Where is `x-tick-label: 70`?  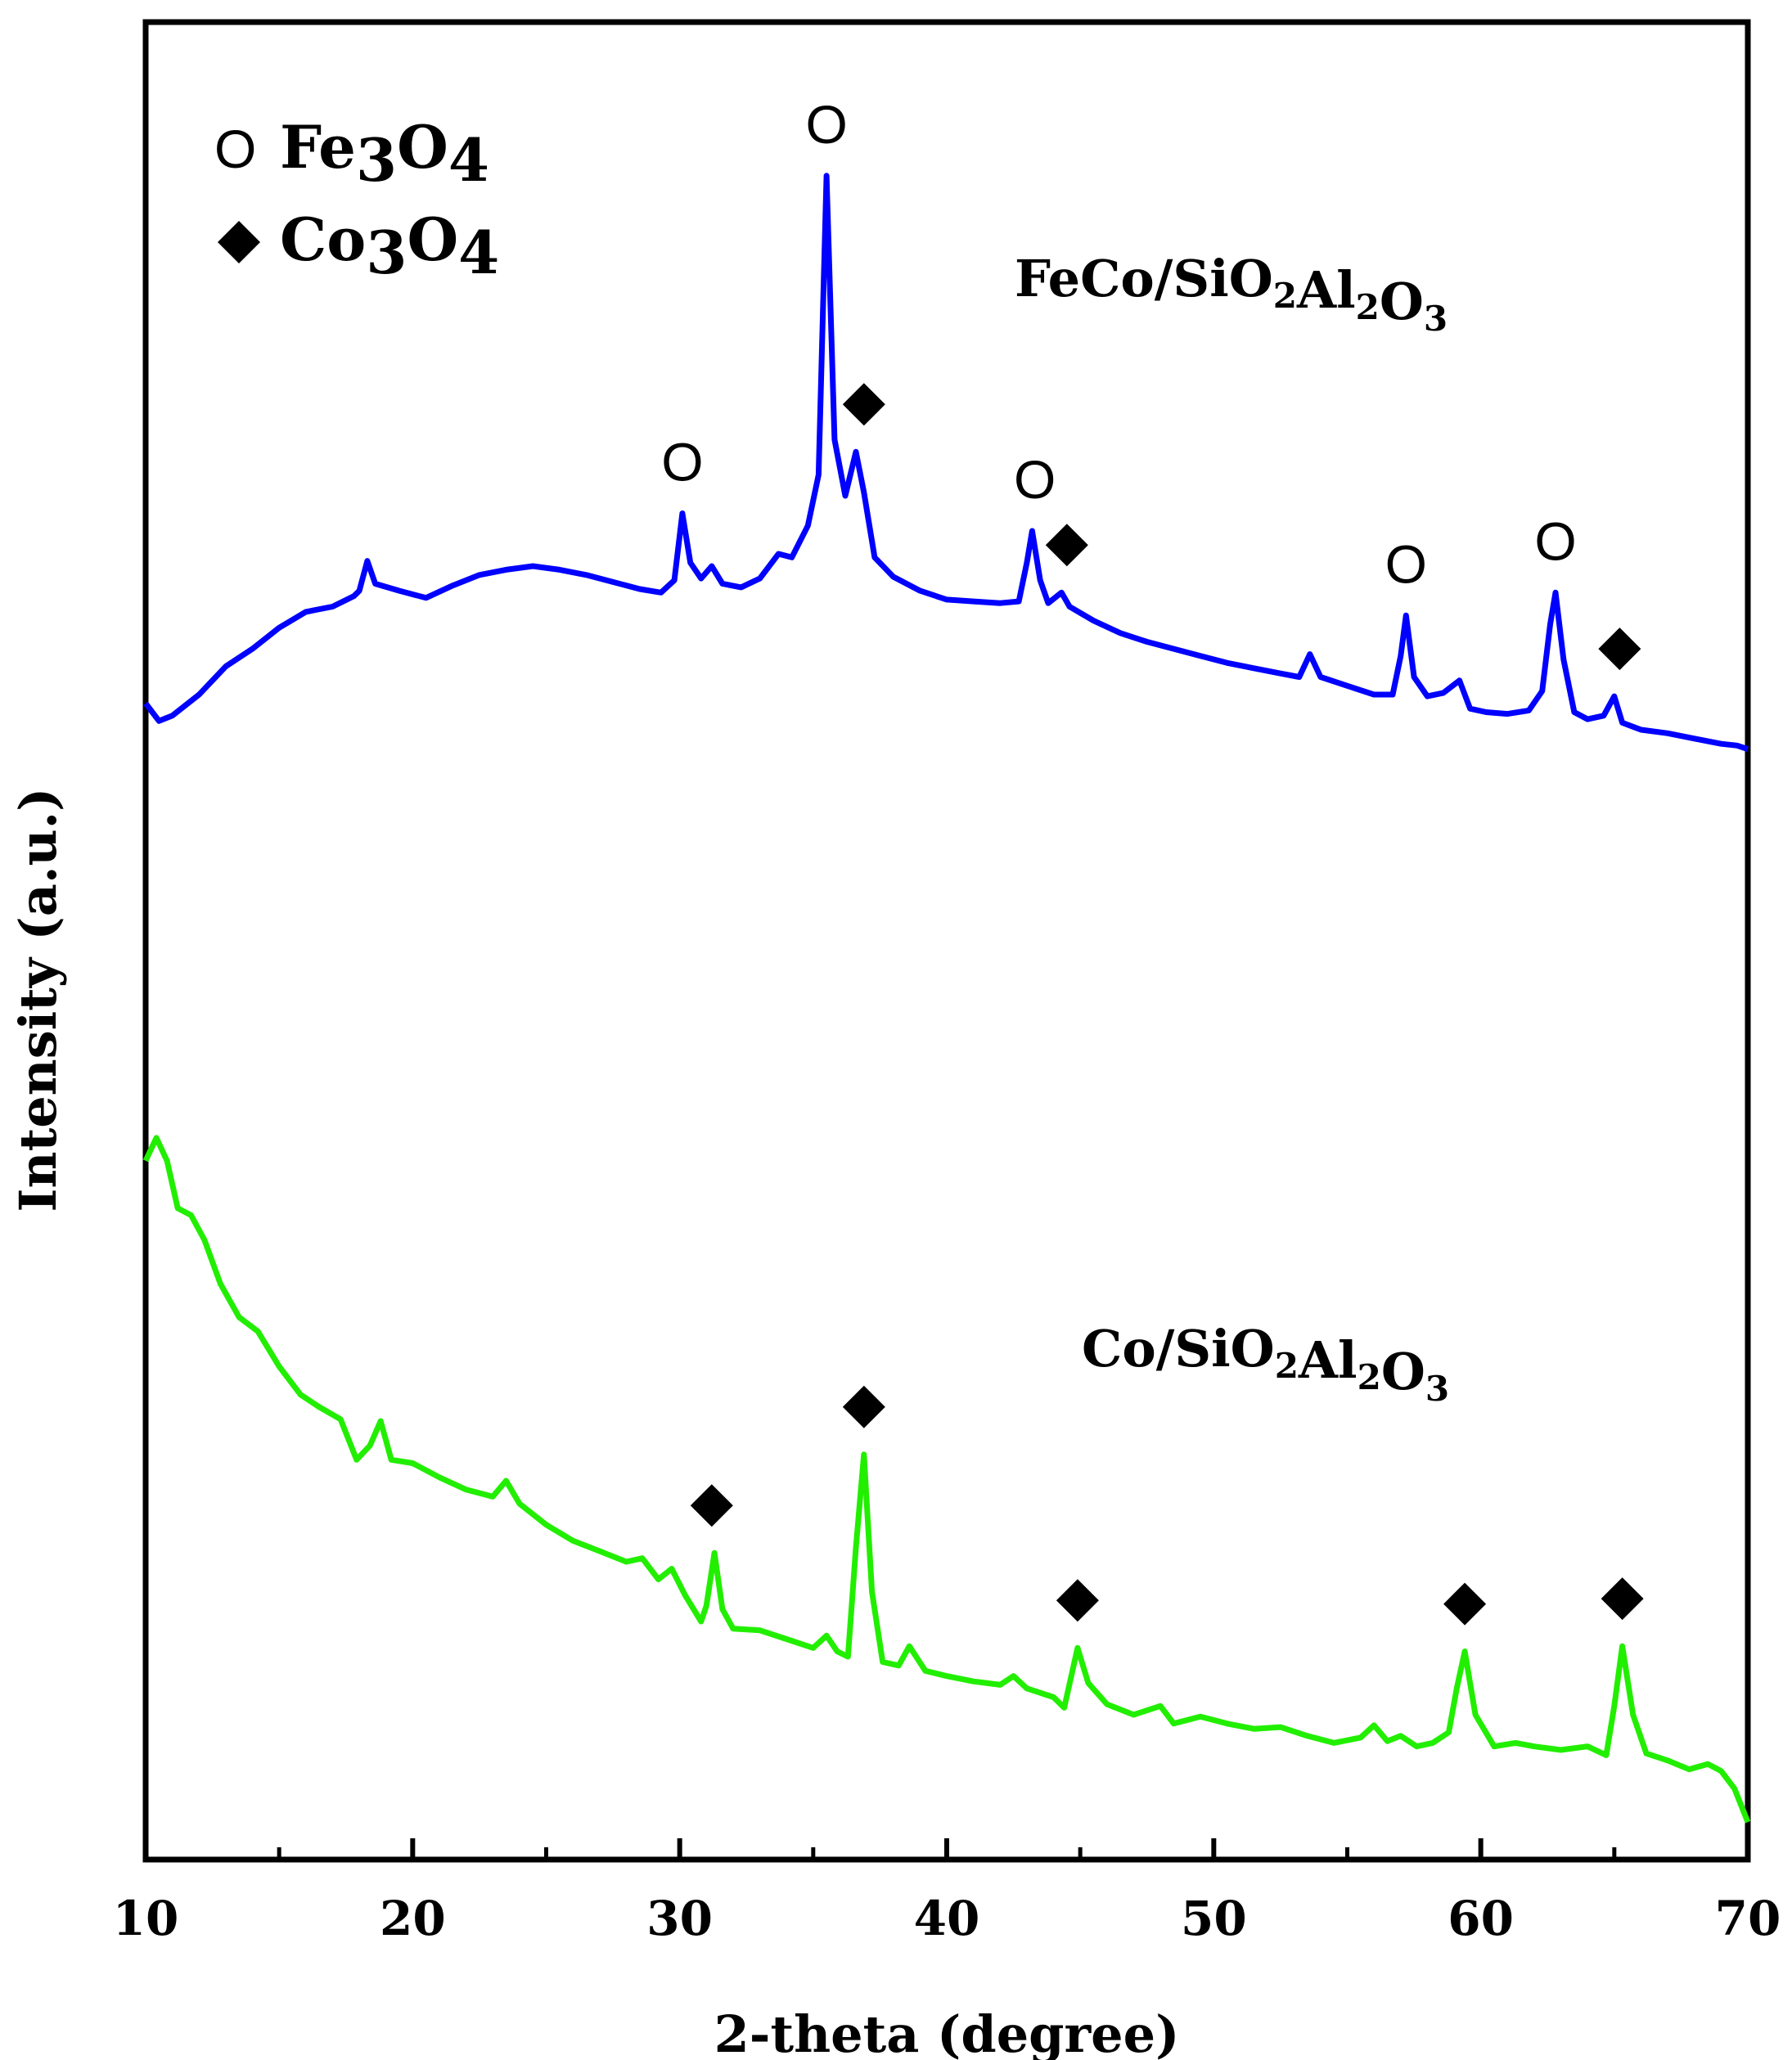
x-tick-label: 70 is located at coordinates (1748, 1919).